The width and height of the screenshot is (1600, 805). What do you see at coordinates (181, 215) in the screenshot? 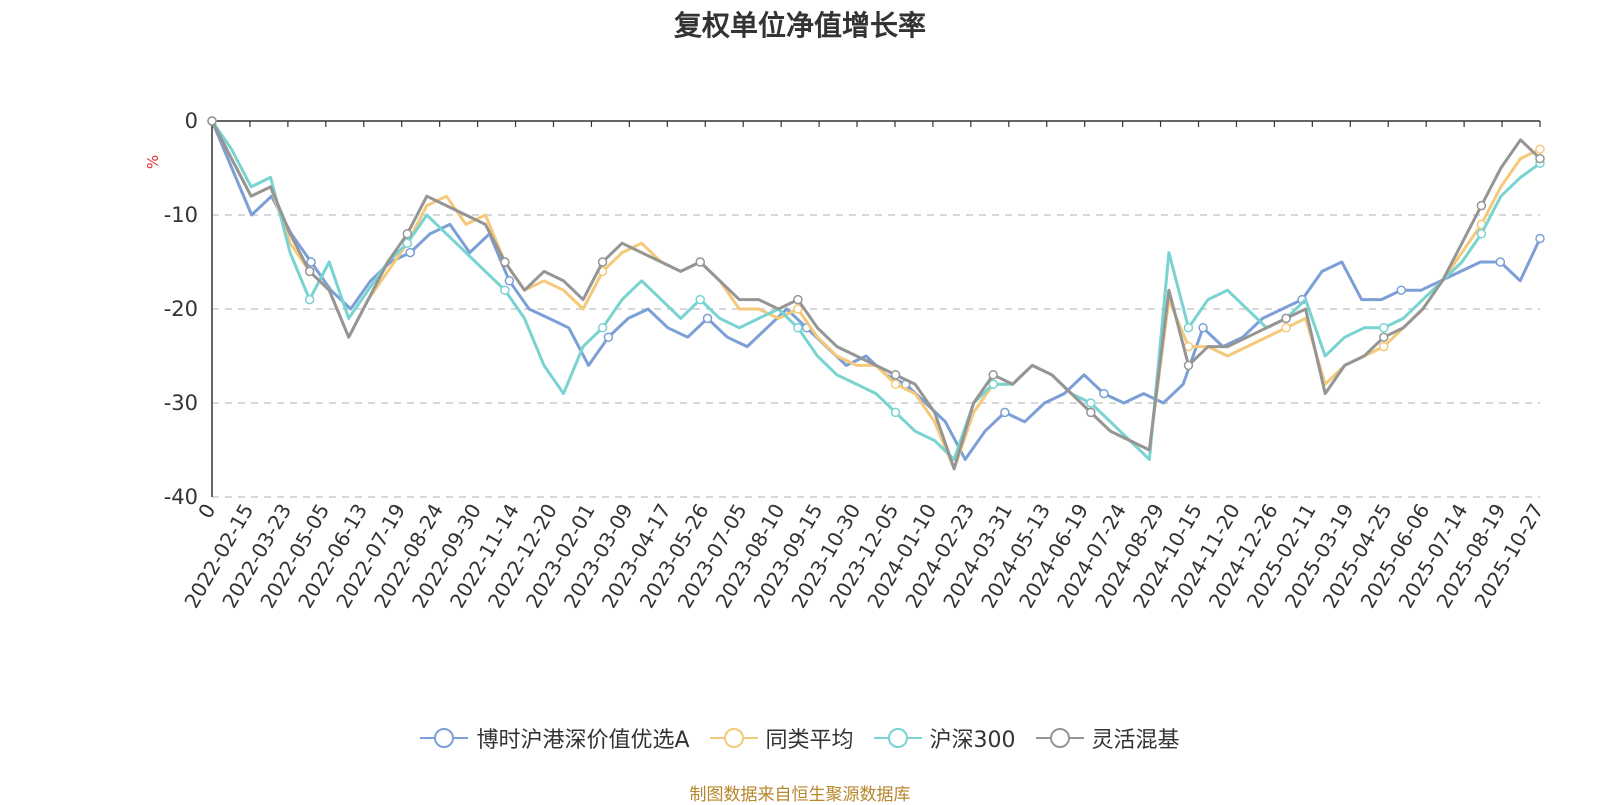
I see `y-tick-label: -10` at bounding box center [181, 215].